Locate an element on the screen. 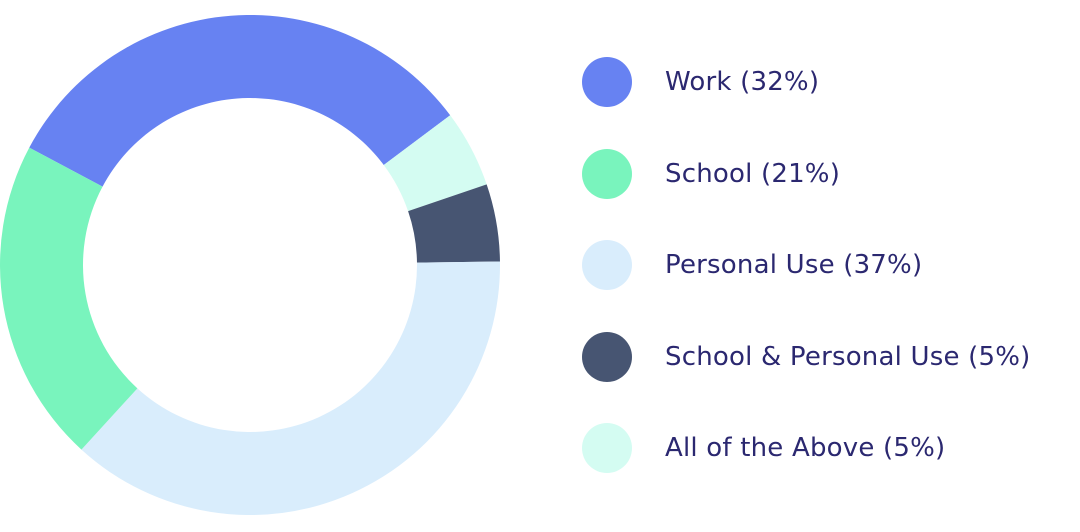 The width and height of the screenshot is (1080, 532). legend-item-all-of-the-above: All of the Above (5%) is located at coordinates (831, 448).